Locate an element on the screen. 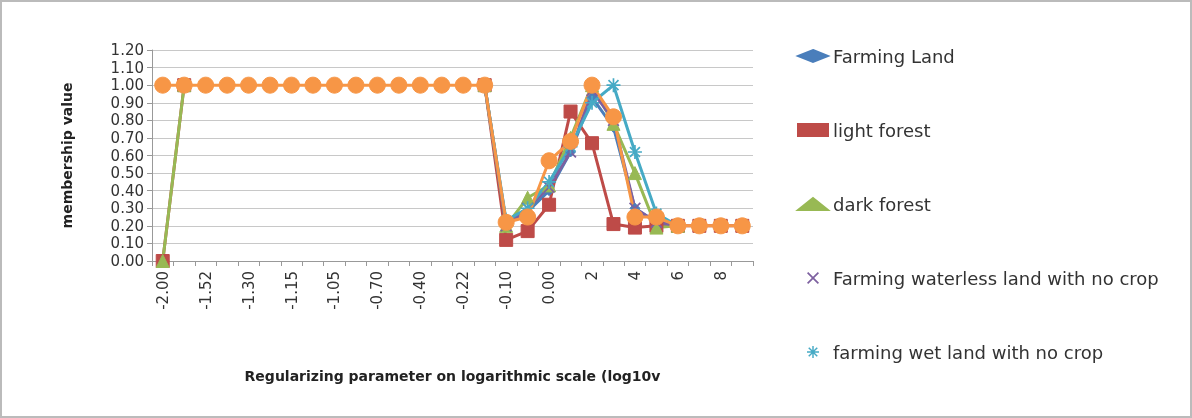 The height and width of the screenshot is (418, 1192). x-tick-label: -1.05 is located at coordinates (334, 290).